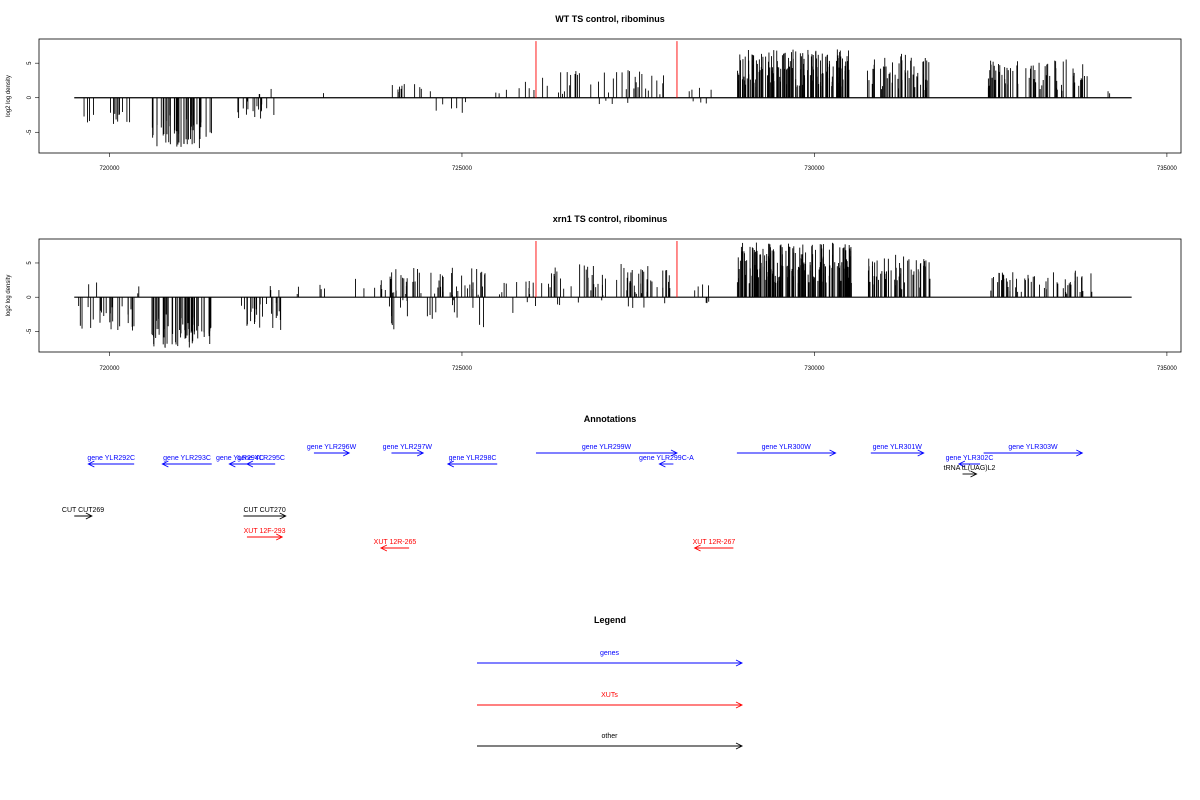 The image size is (1200, 800). Describe the element at coordinates (261, 458) in the screenshot. I see `annotation-label: gene YLR295C` at that location.